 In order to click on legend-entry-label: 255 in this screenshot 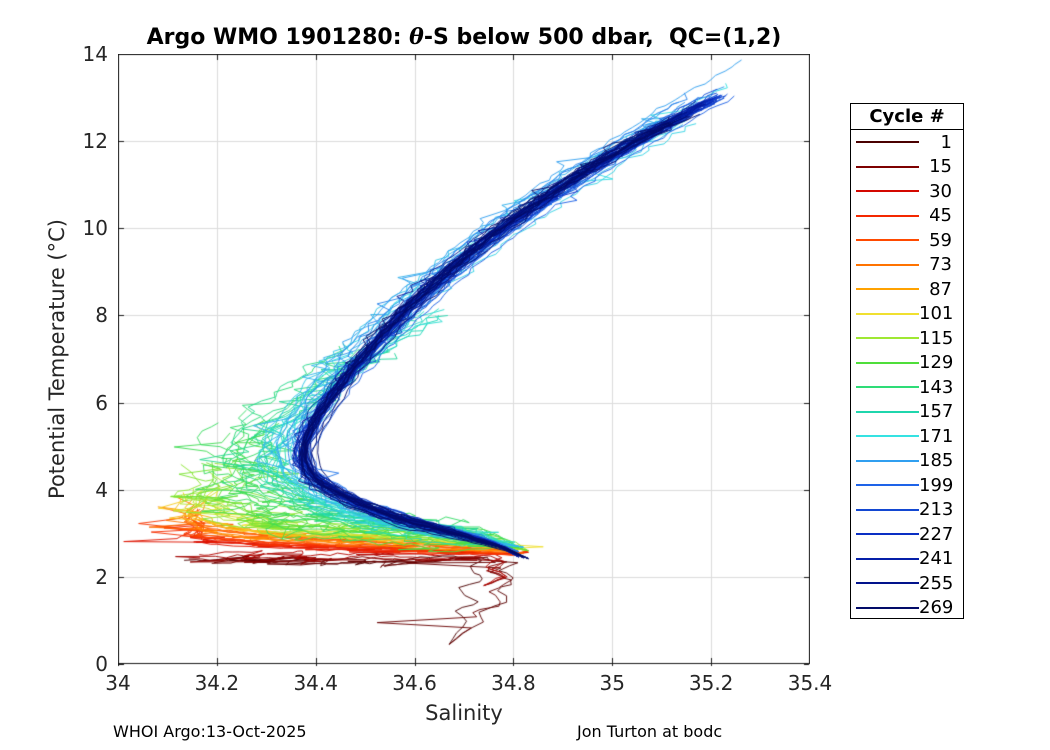, I will do `click(936, 583)`.